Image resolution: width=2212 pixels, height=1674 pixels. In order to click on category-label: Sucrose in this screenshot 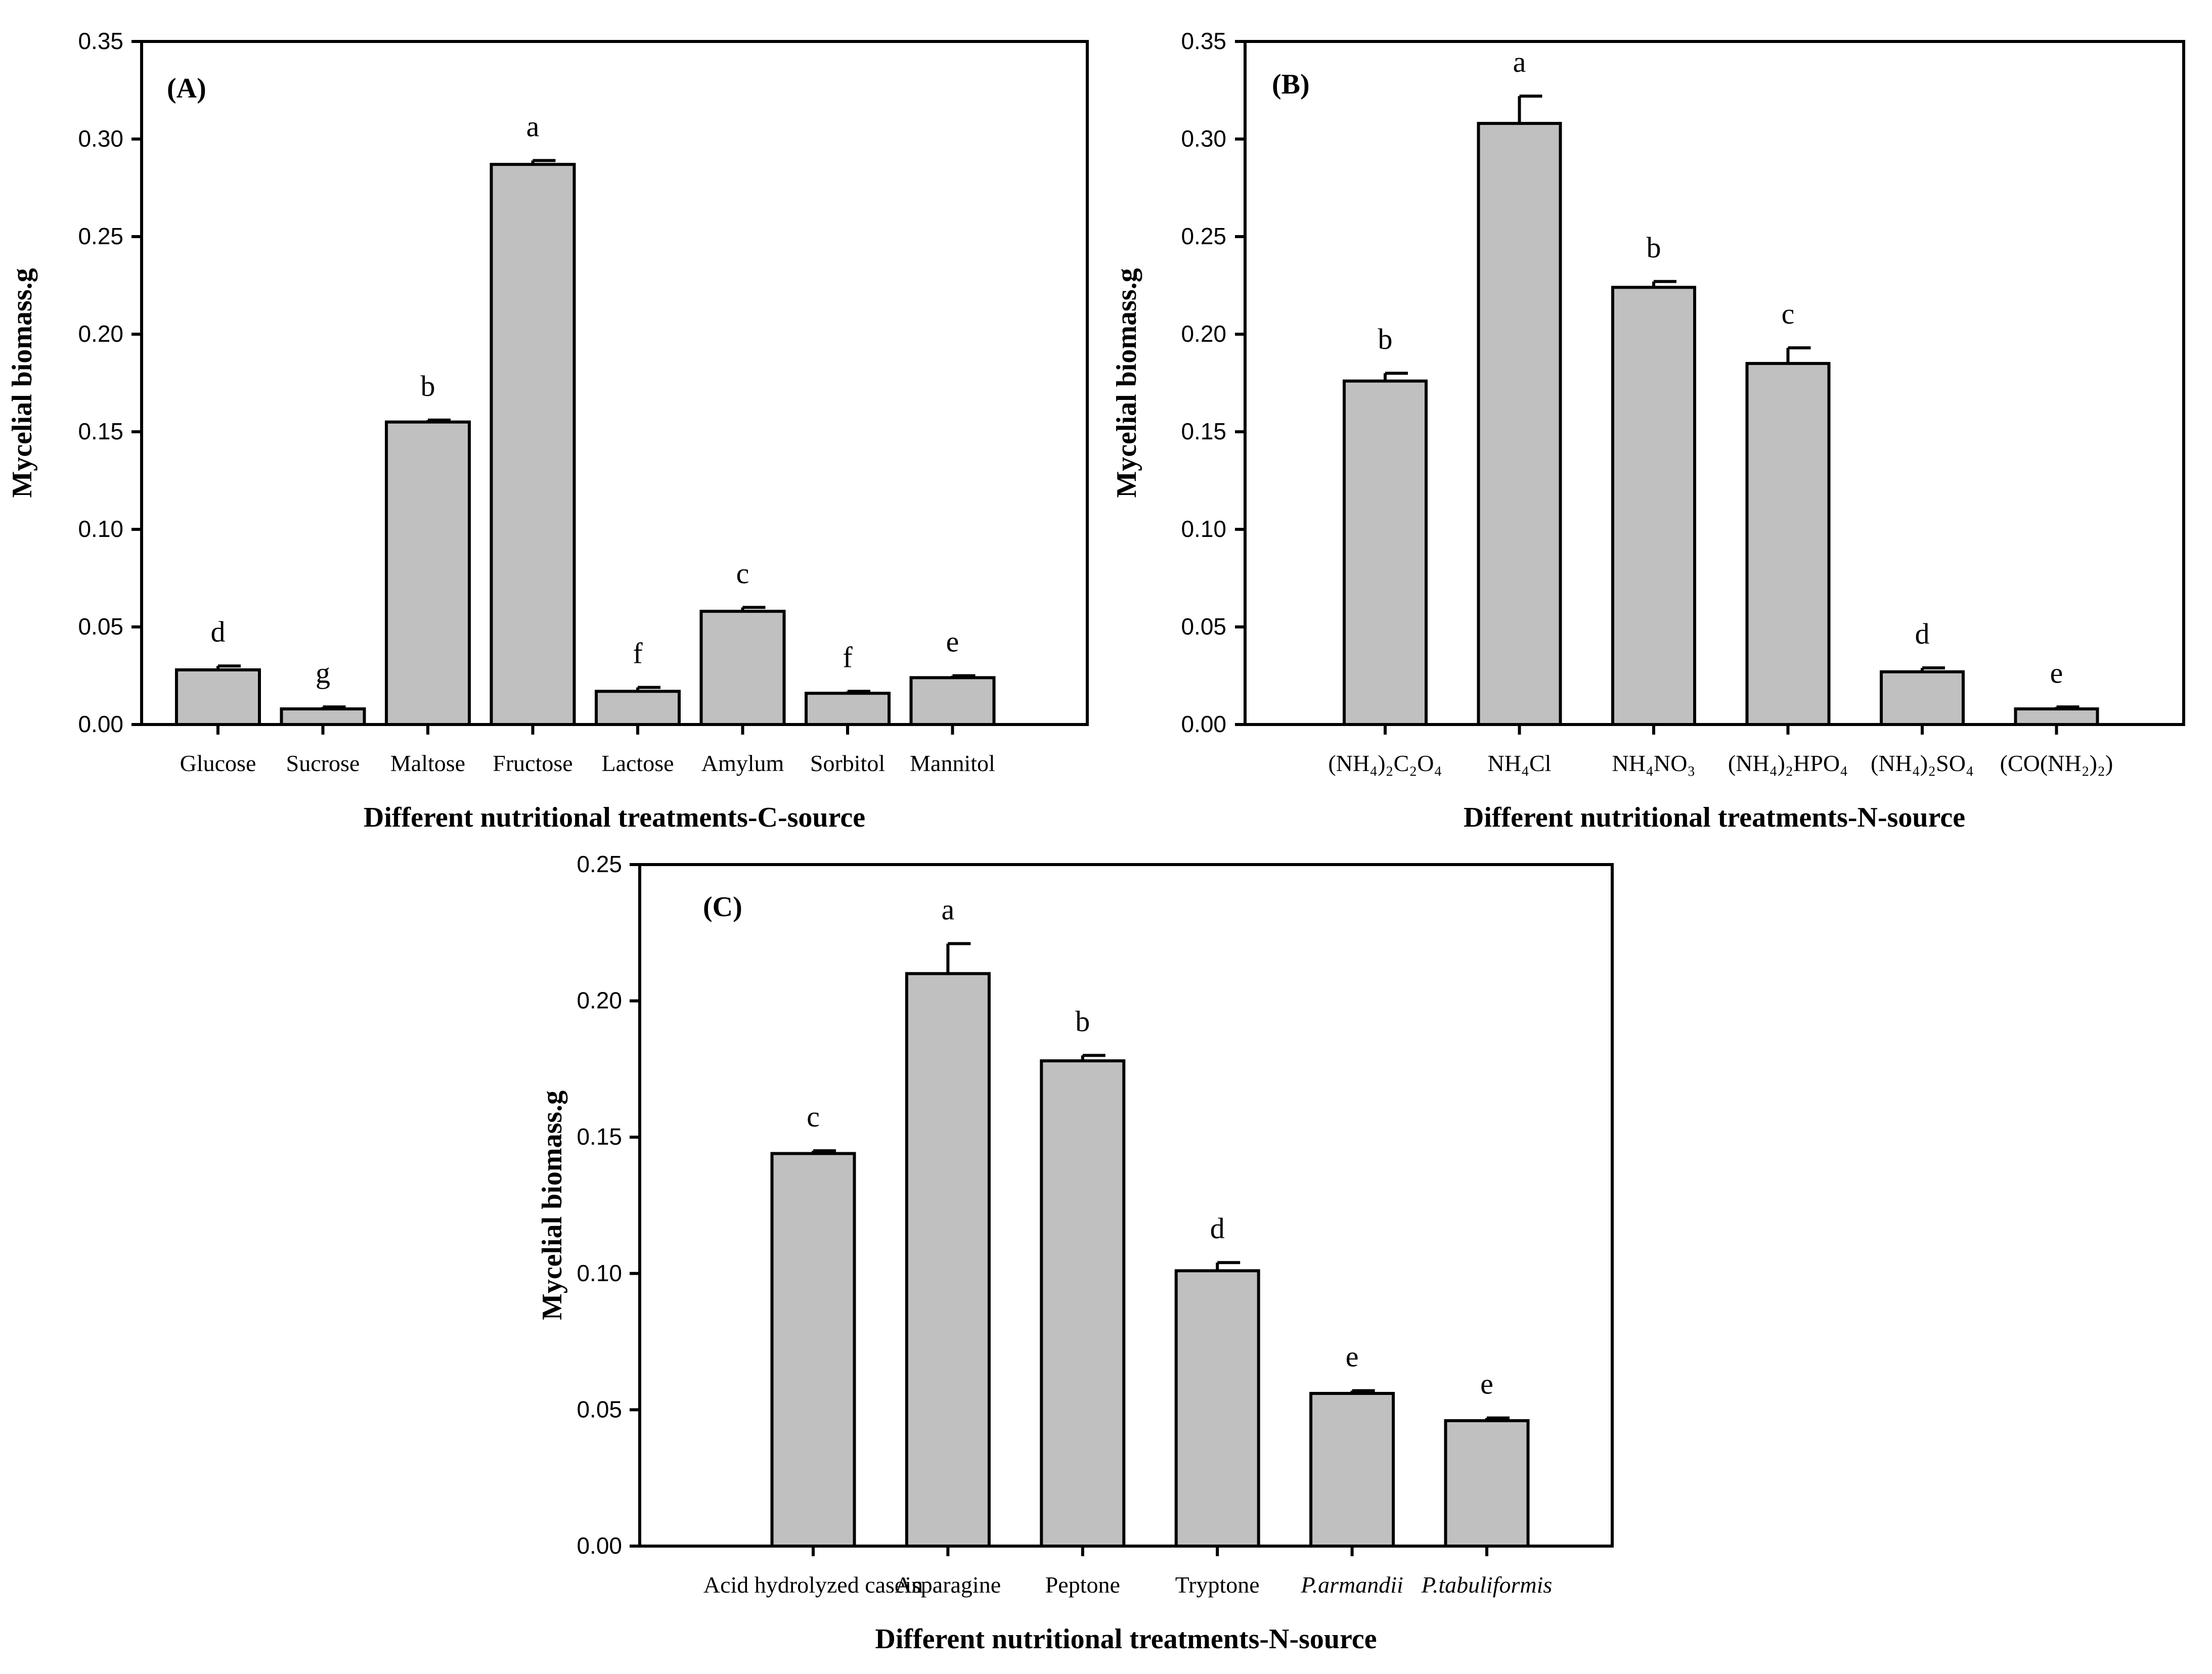, I will do `click(323, 763)`.